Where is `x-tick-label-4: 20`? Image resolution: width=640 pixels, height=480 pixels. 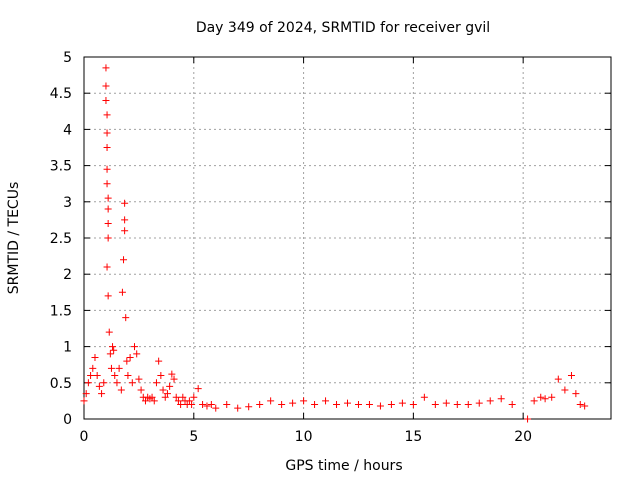 x-tick-label-4: 20 is located at coordinates (523, 437).